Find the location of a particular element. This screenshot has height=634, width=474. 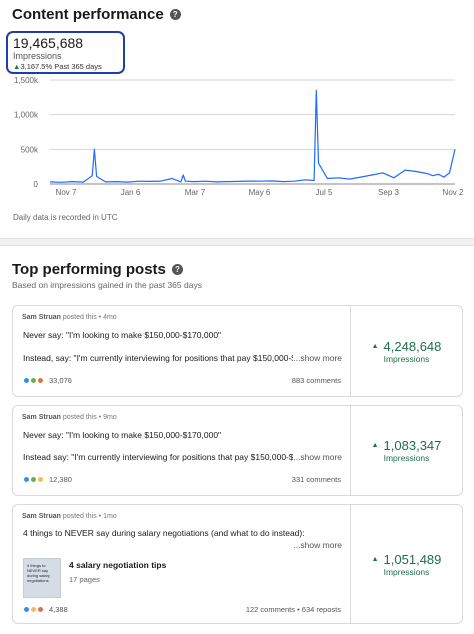

x-tick-label: Nov 2 is located at coordinates (453, 192).